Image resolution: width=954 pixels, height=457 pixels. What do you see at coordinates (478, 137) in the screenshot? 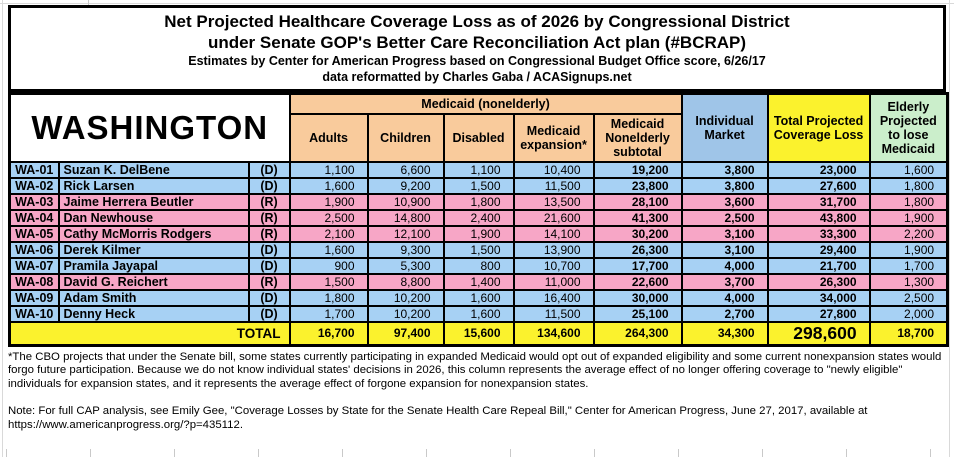
I see `col-header-disabled: Disabled` at bounding box center [478, 137].